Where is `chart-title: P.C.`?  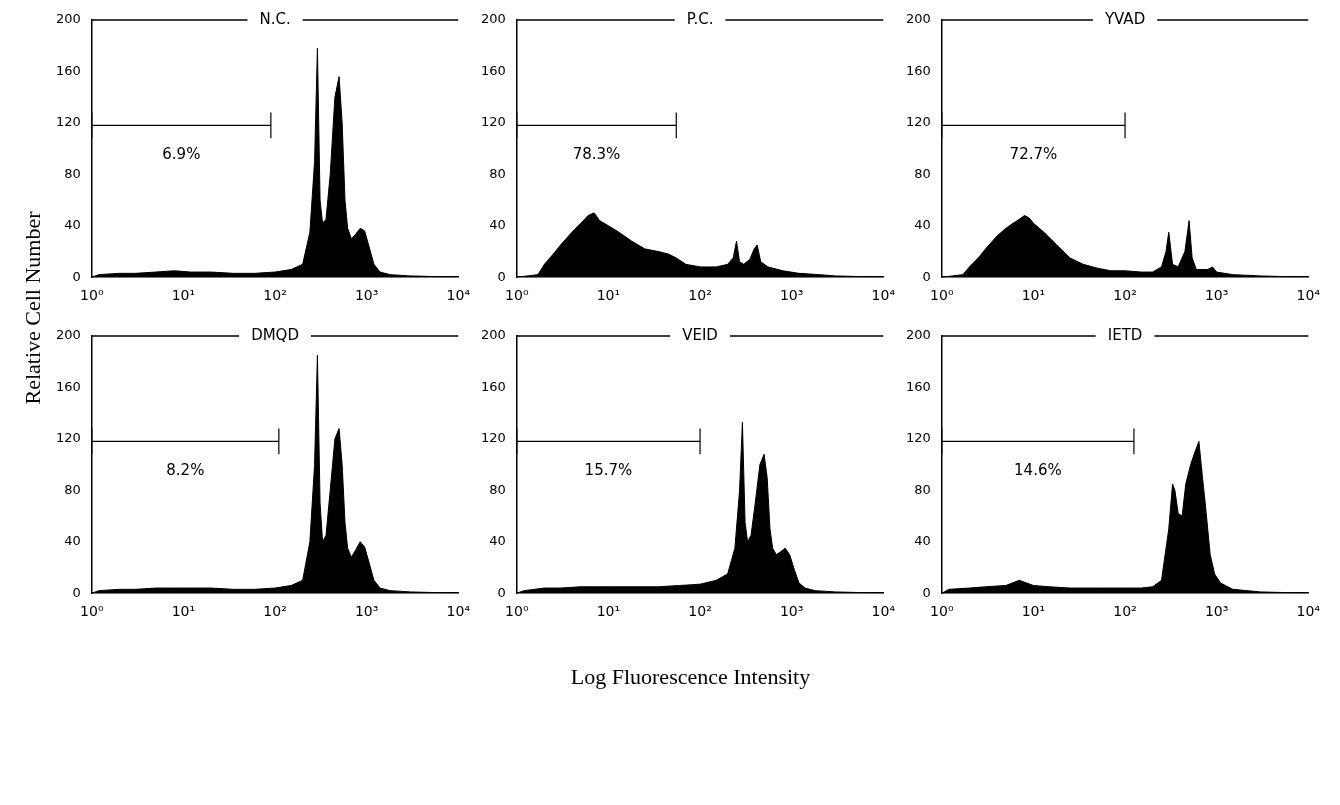
chart-title: P.C. is located at coordinates (700, 18).